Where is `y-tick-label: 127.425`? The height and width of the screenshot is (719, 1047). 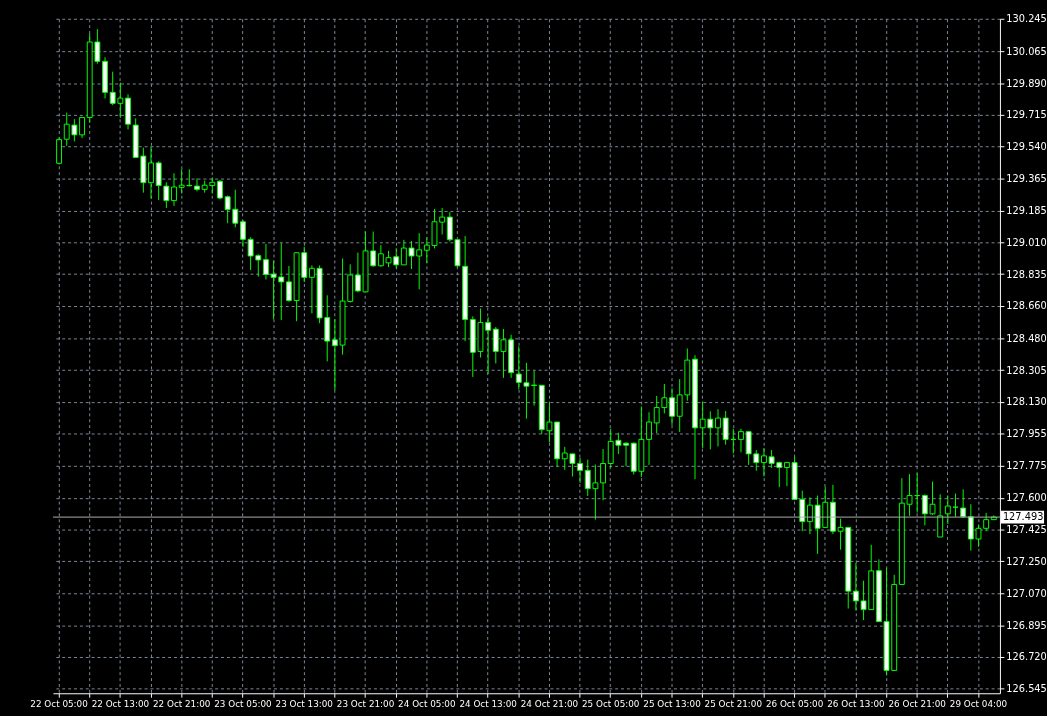 y-tick-label: 127.425 is located at coordinates (1026, 529).